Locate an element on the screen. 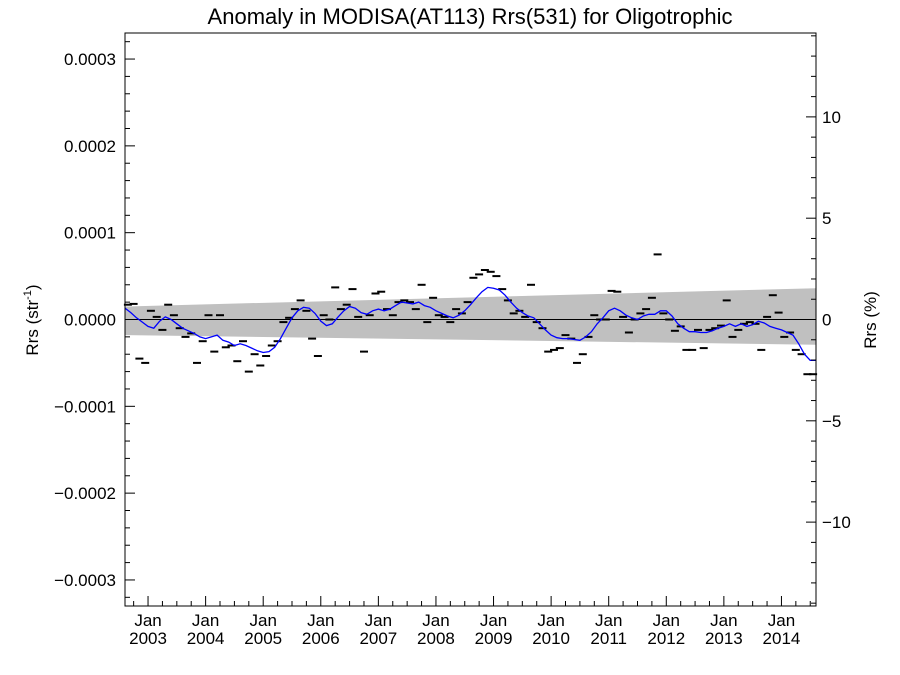 The height and width of the screenshot is (675, 900). y-axis-label-close: ) is located at coordinates (32, 287).